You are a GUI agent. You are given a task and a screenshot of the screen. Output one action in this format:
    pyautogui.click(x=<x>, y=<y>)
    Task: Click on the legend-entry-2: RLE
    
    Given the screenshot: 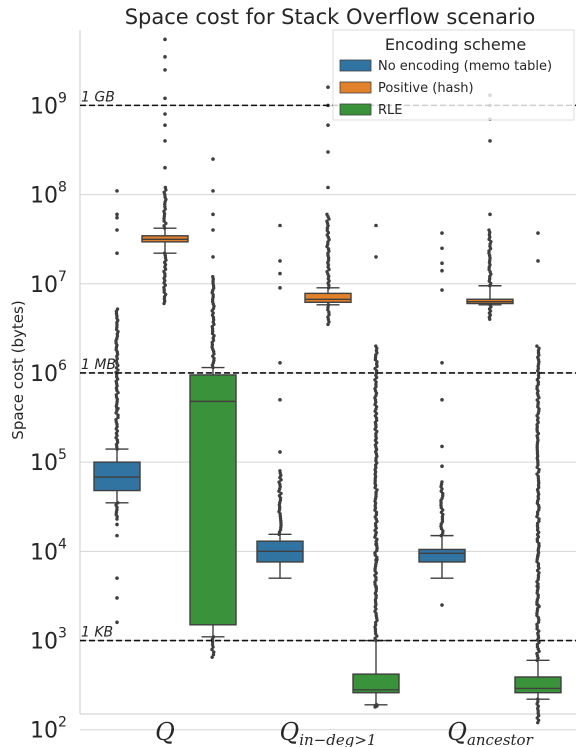 What is the action you would take?
    pyautogui.click(x=390, y=110)
    